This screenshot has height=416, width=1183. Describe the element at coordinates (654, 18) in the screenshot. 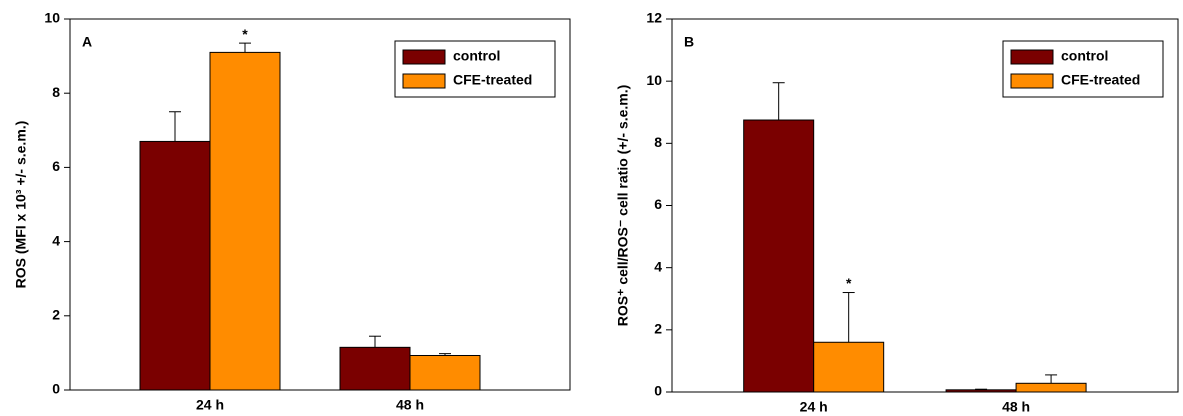

I see `y-tick-label: 12` at that location.